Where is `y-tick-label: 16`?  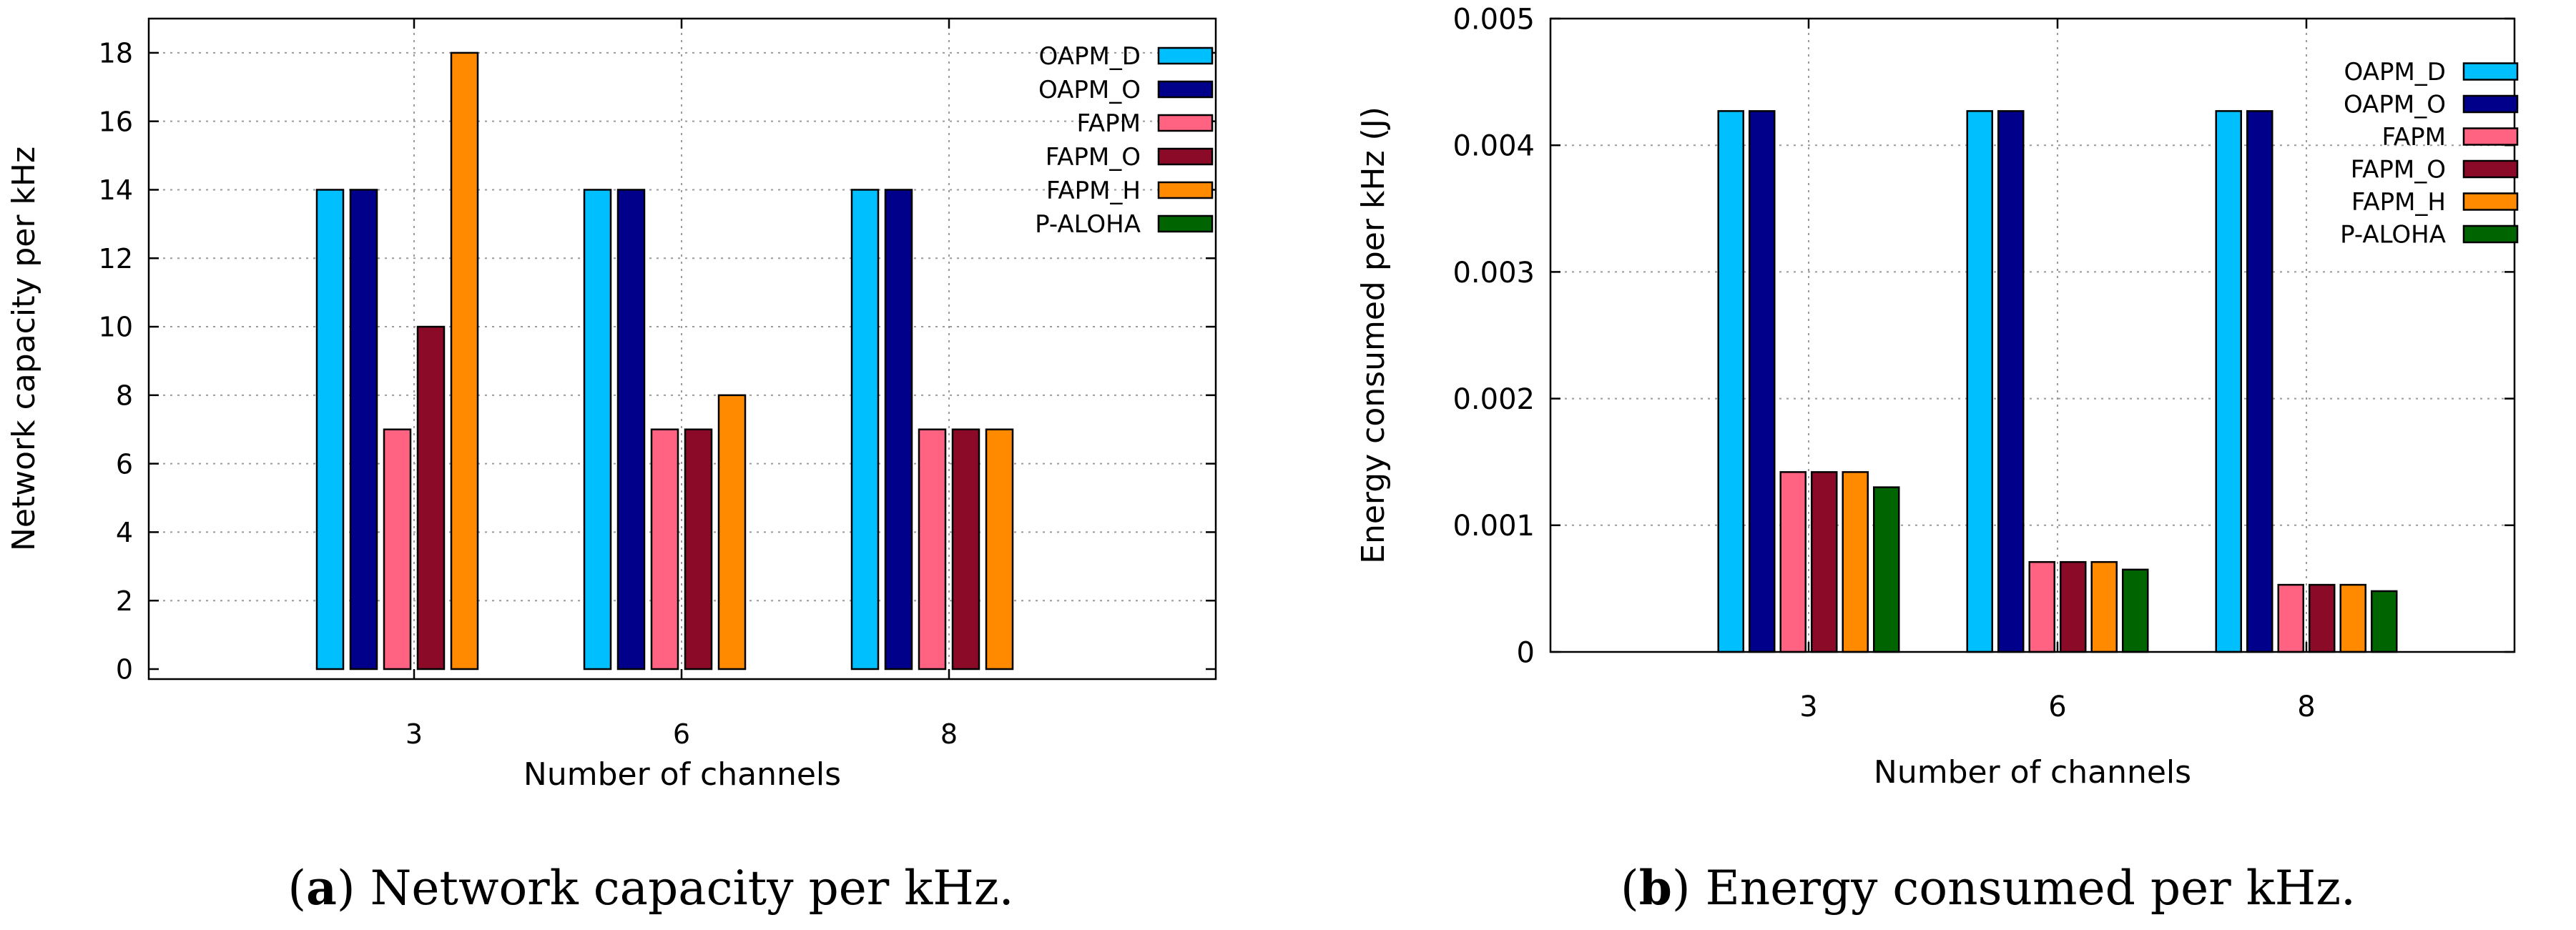
y-tick-label: 16 is located at coordinates (116, 122).